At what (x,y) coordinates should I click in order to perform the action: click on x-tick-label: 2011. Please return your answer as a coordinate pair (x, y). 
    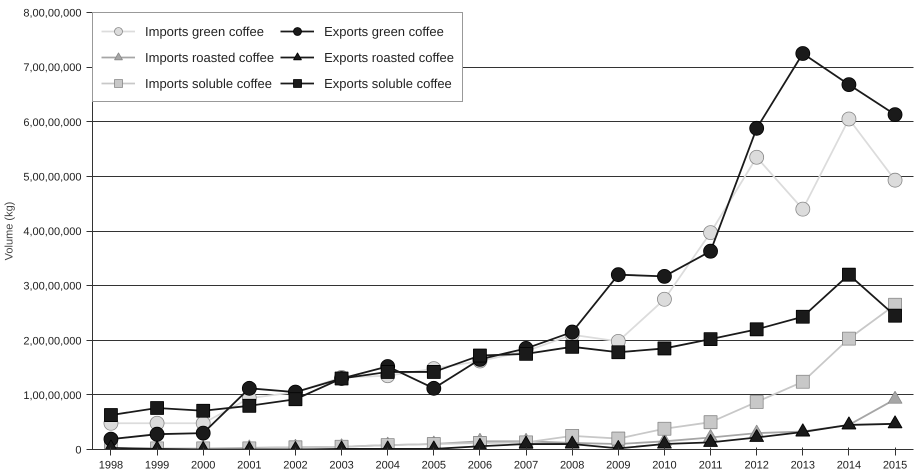
    Looking at the image, I should click on (710, 465).